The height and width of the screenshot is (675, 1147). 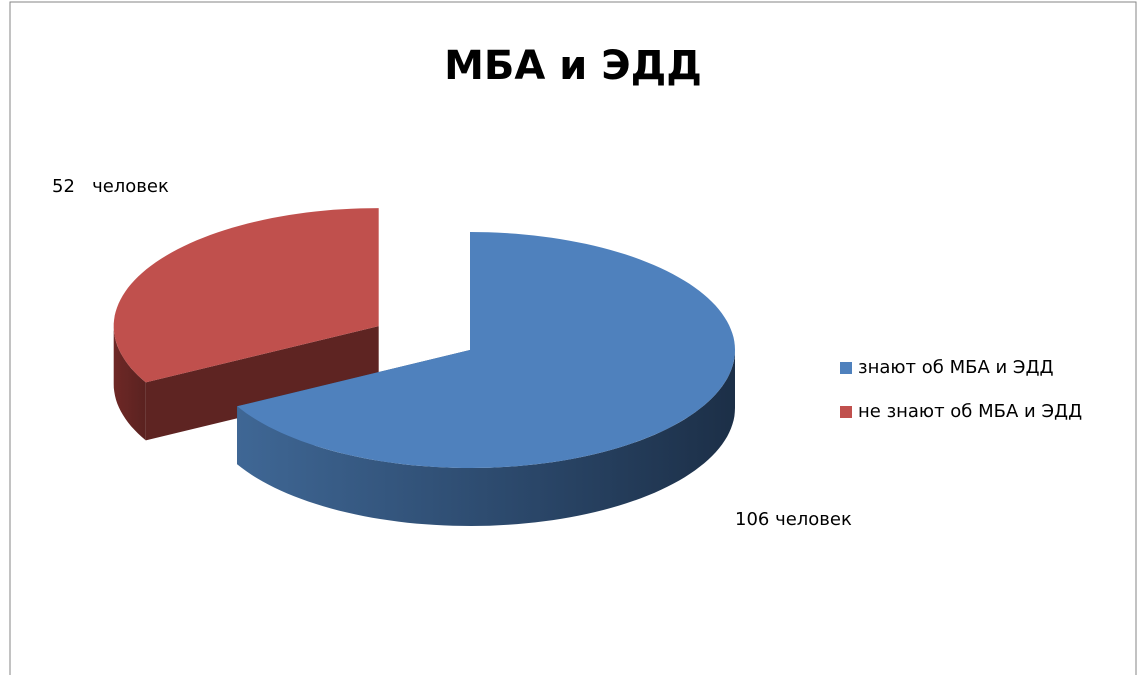 What do you see at coordinates (246, 295) in the screenshot?
I see `slice` at bounding box center [246, 295].